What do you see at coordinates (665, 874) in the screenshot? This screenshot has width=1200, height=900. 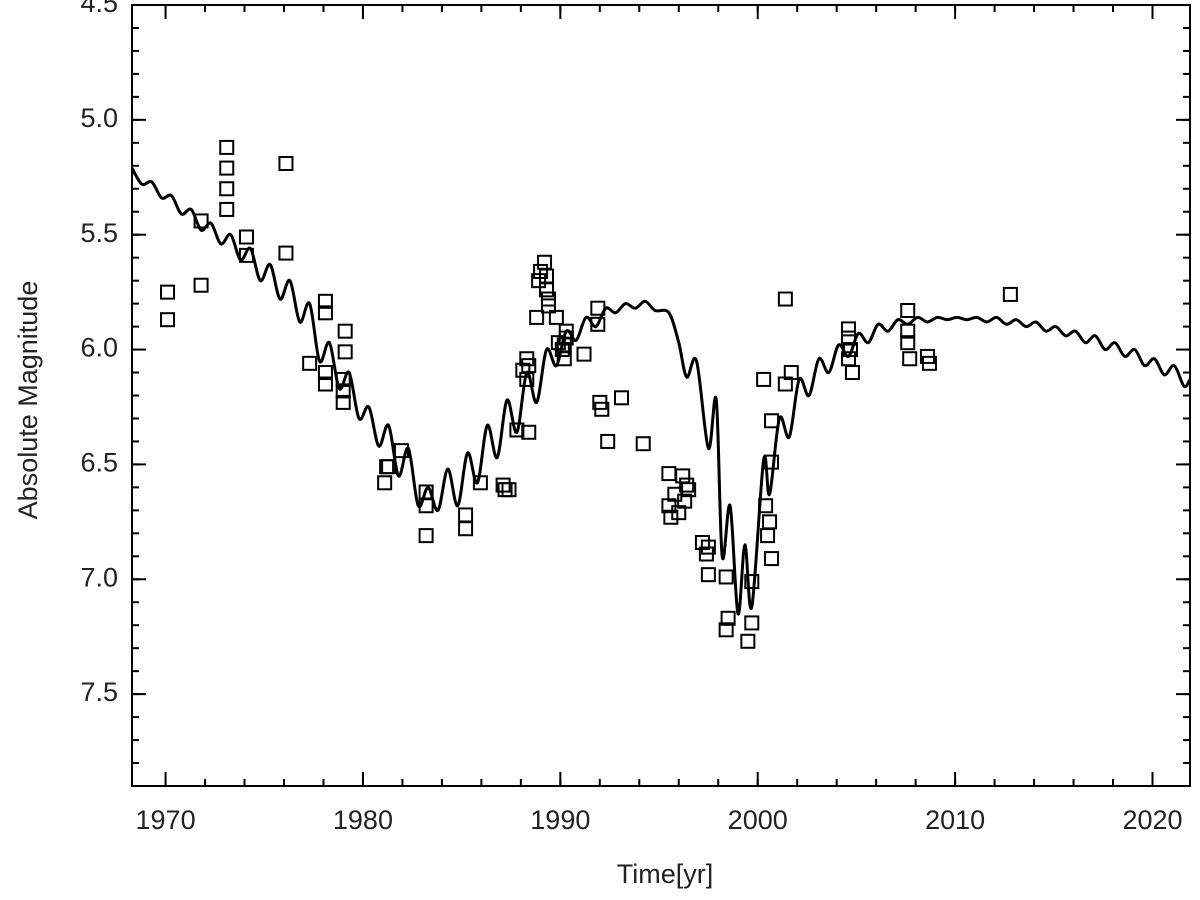 I see `x-axis-label: Time[yr]` at bounding box center [665, 874].